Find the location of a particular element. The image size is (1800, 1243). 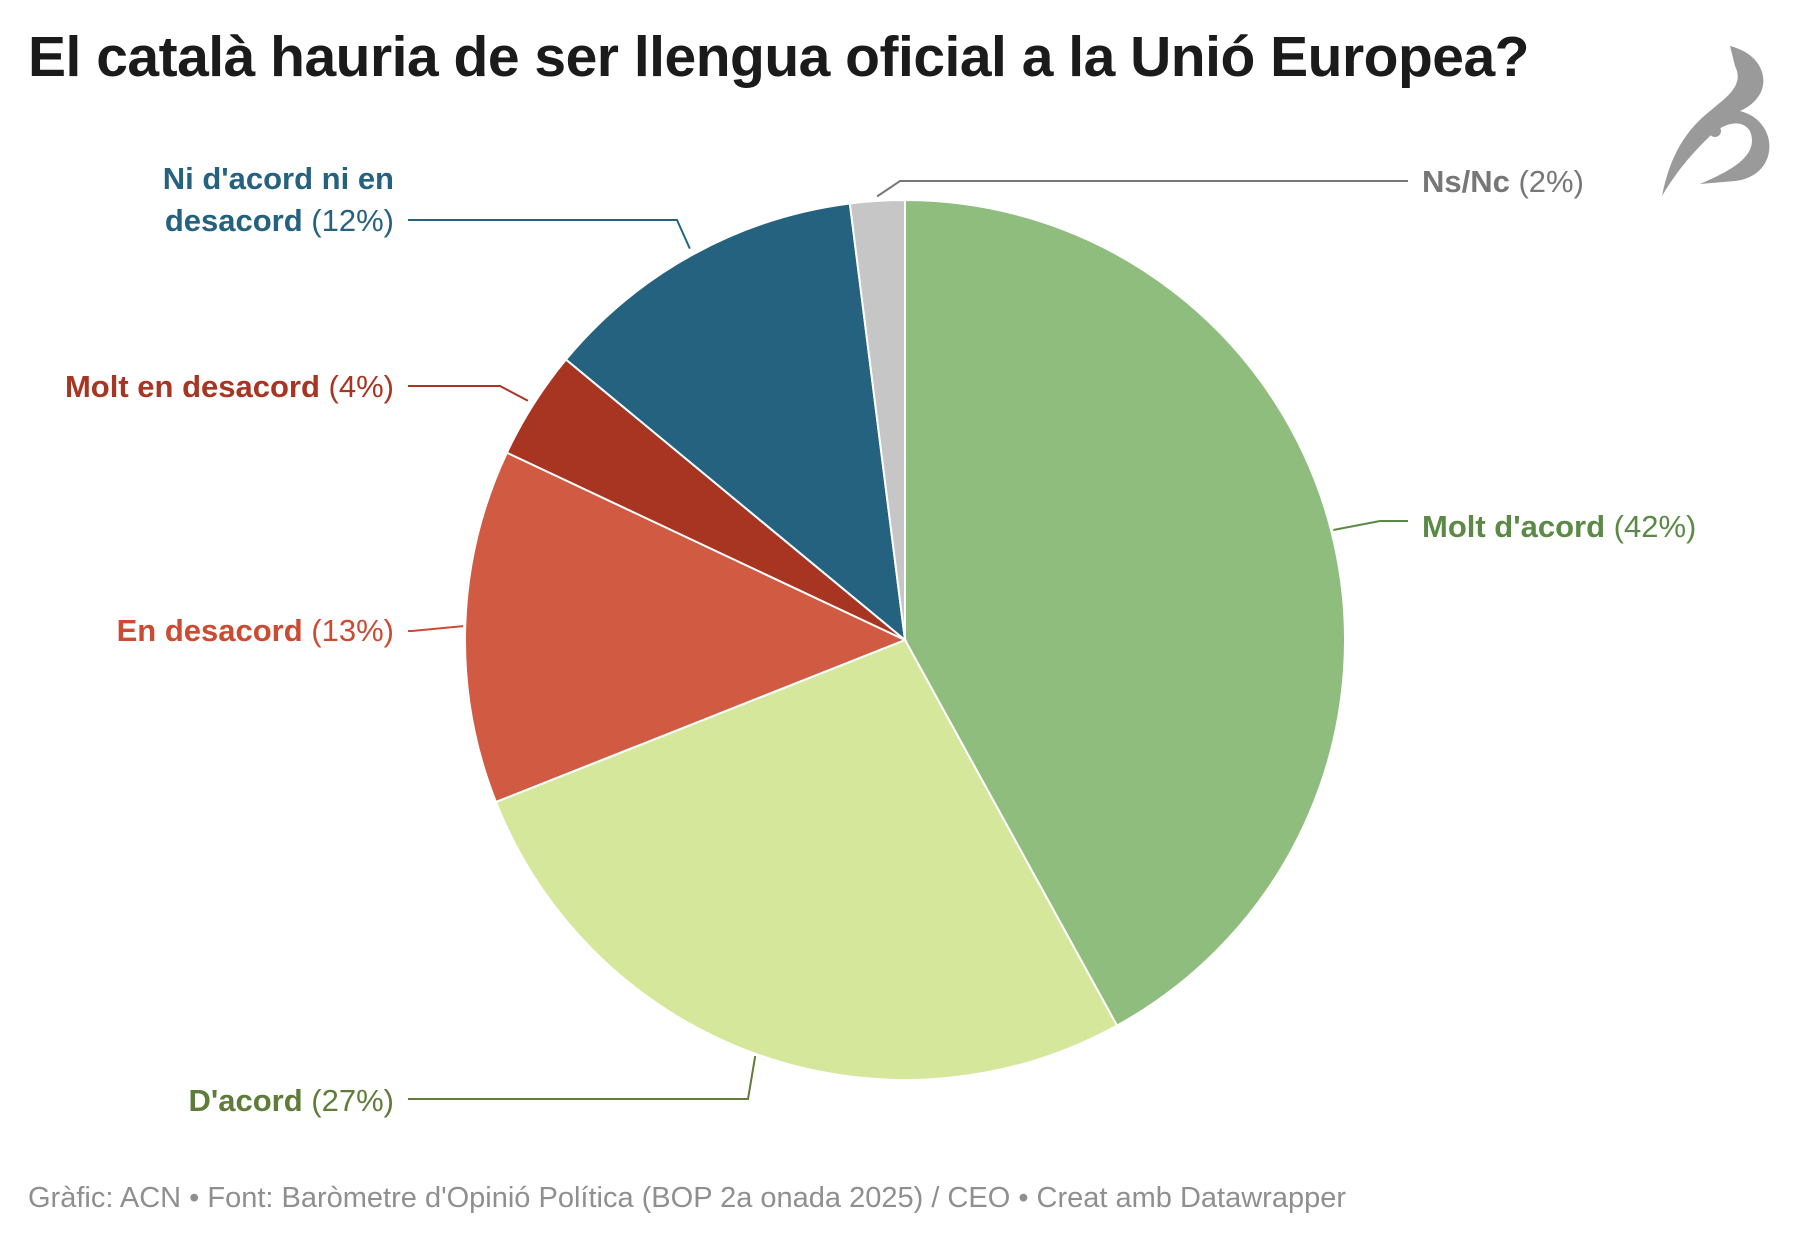

slice-label-name: desacord is located at coordinates (234, 220).